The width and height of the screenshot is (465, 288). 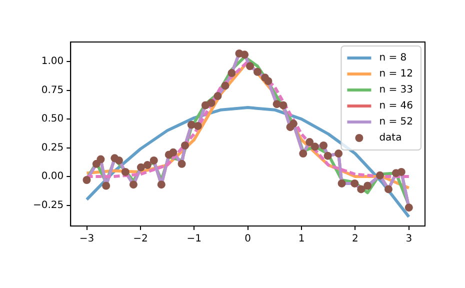 What do you see at coordinates (248, 239) in the screenshot?
I see `x-tick-label: 0` at bounding box center [248, 239].